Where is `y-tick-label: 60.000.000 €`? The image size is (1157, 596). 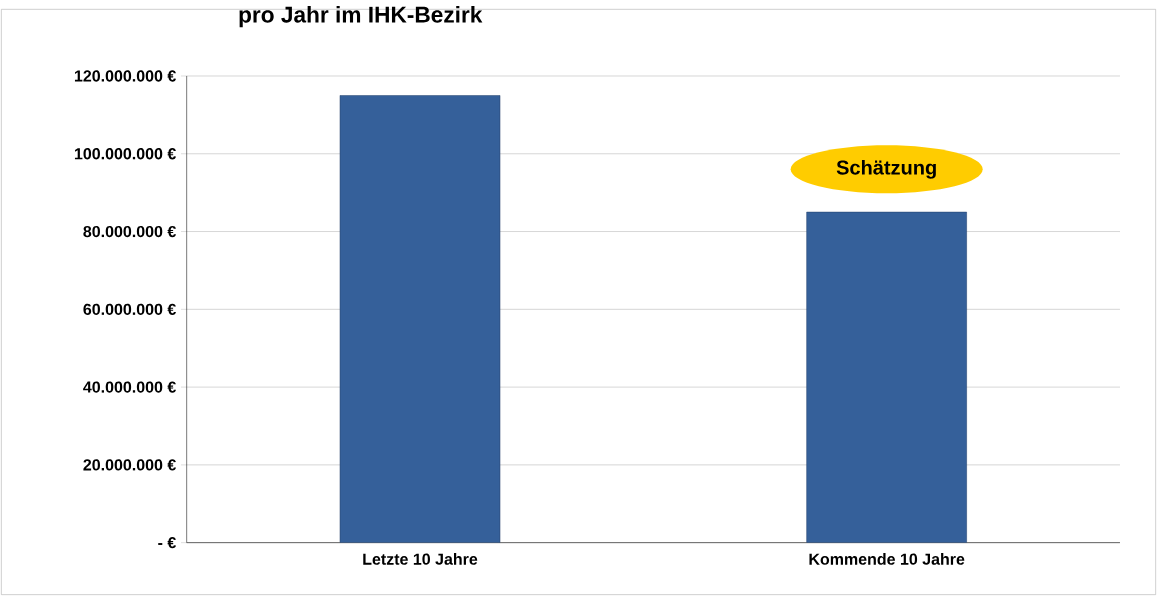
y-tick-label: 60.000.000 € is located at coordinates (129, 309).